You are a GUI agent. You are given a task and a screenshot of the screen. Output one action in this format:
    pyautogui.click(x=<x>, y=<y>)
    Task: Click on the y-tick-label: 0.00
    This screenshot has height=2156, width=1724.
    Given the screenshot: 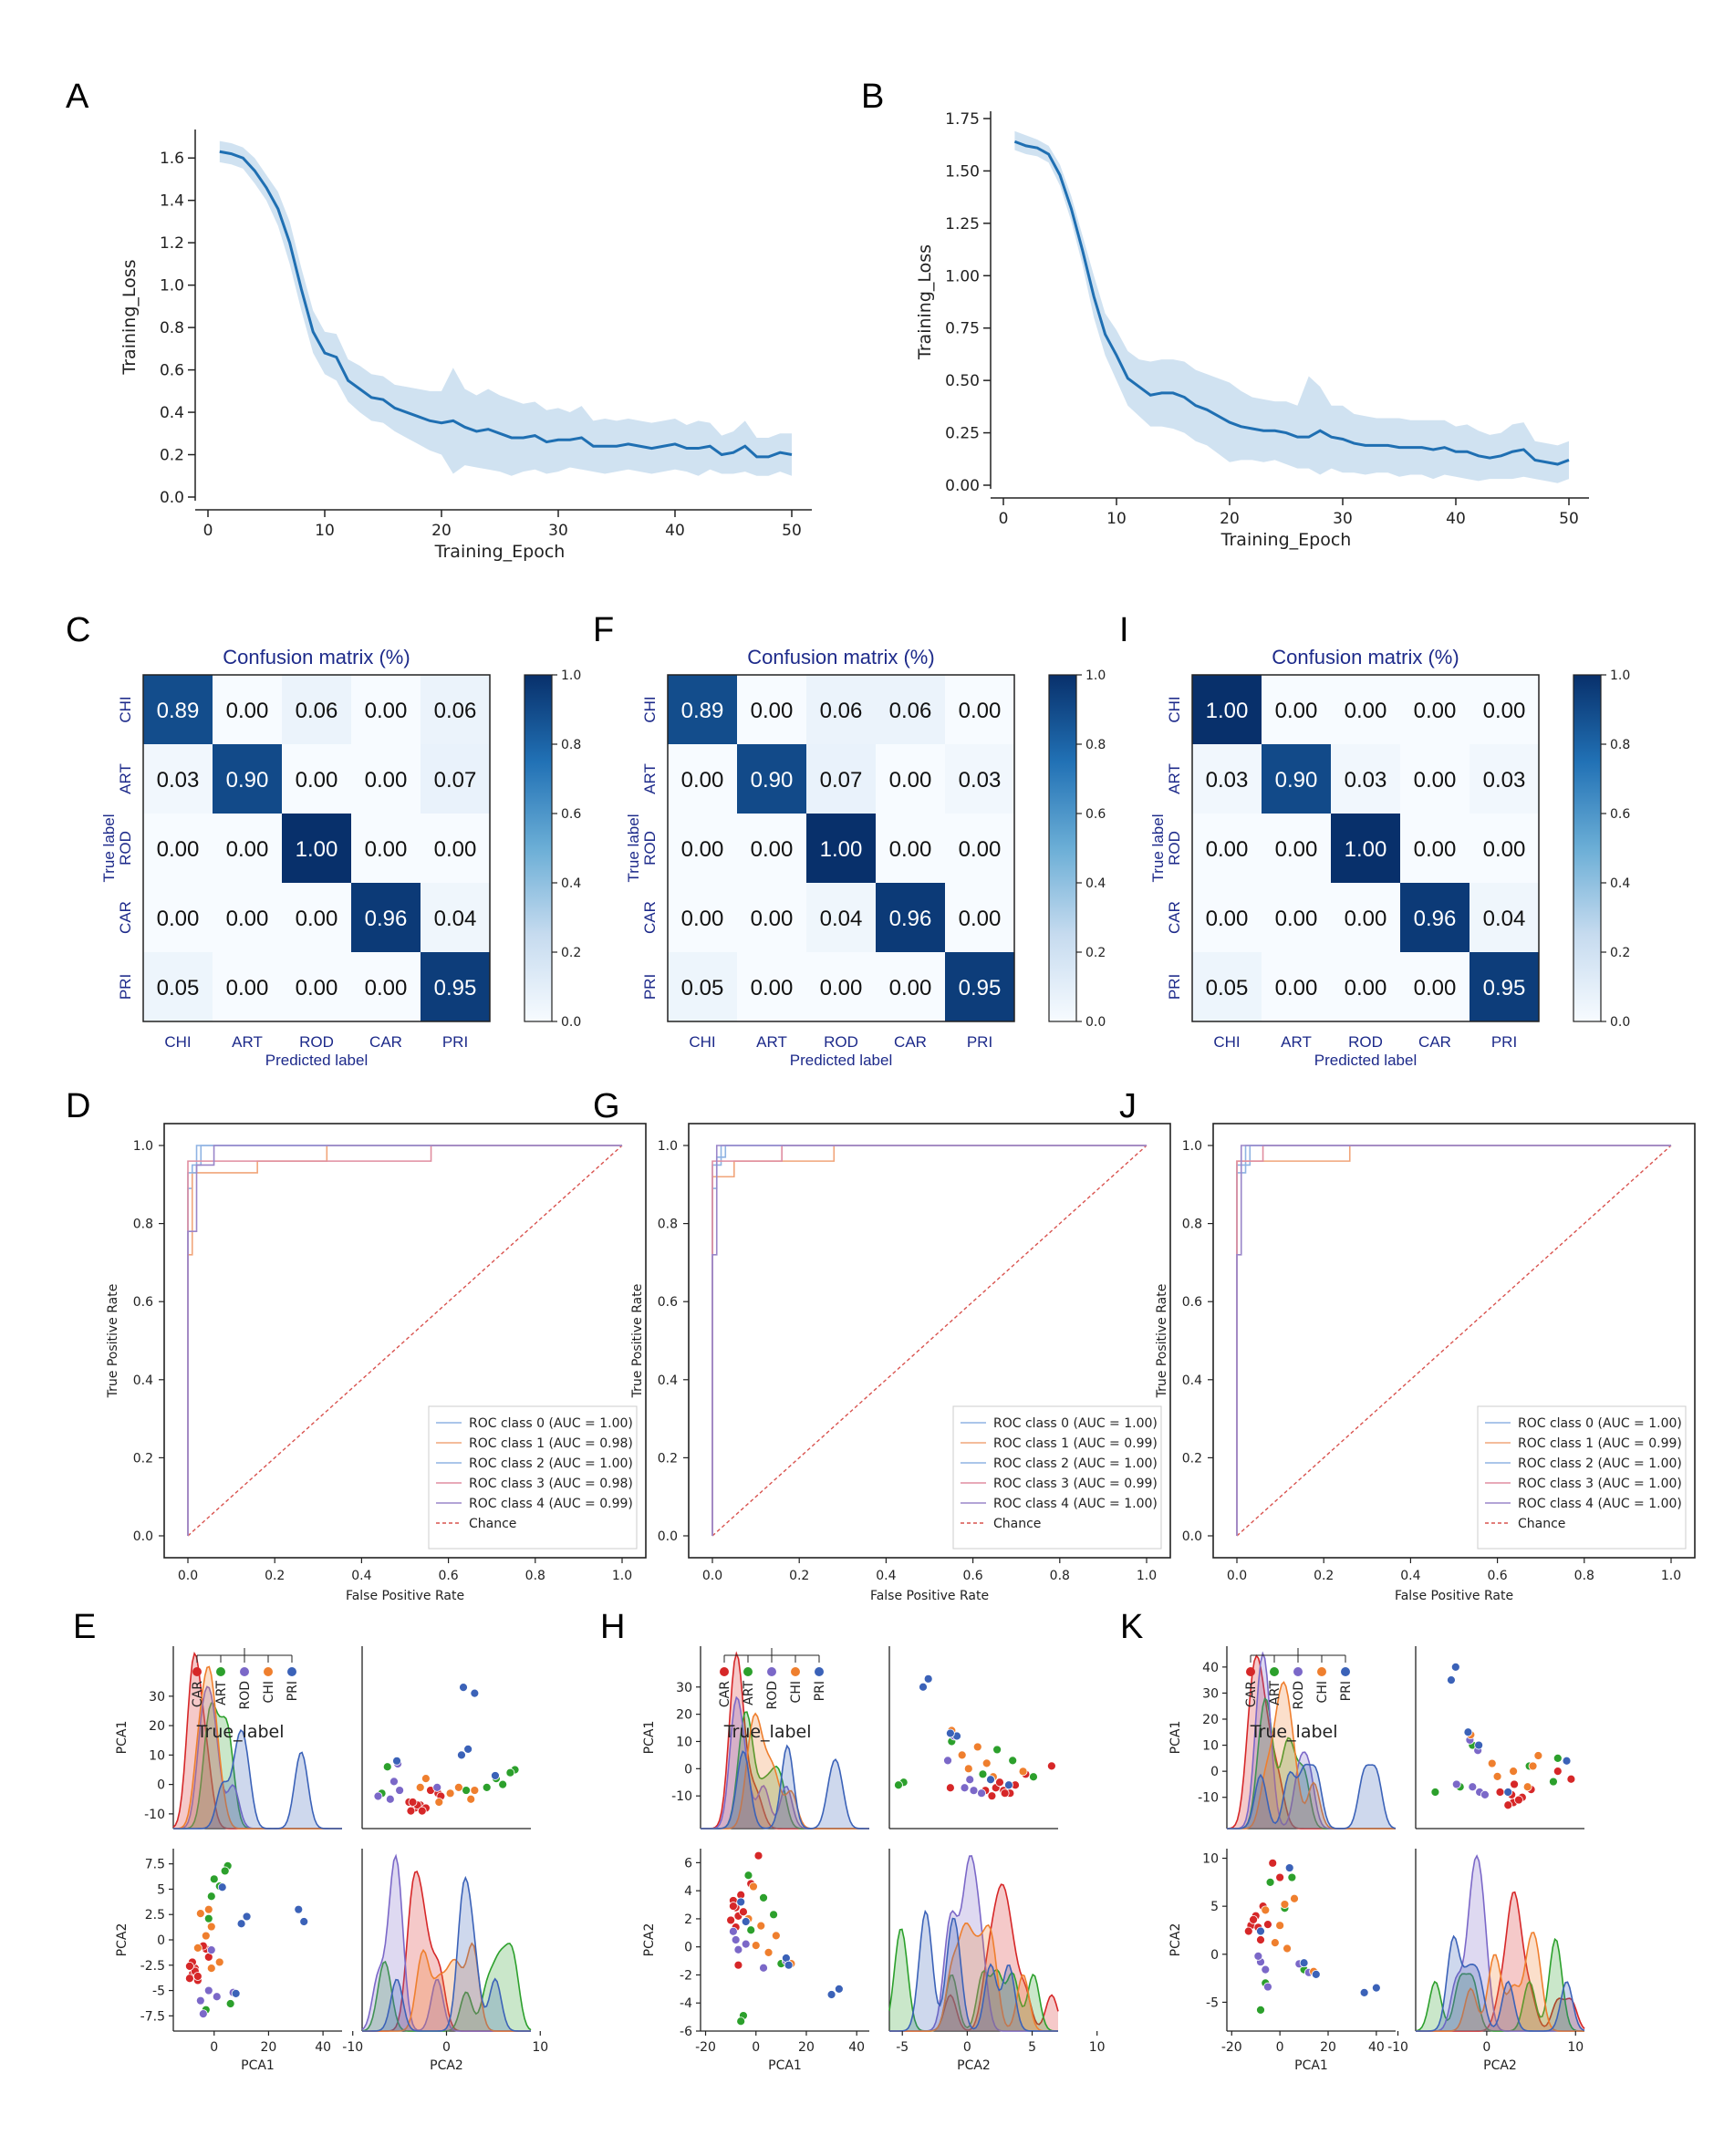 What is the action you would take?
    pyautogui.click(x=962, y=486)
    